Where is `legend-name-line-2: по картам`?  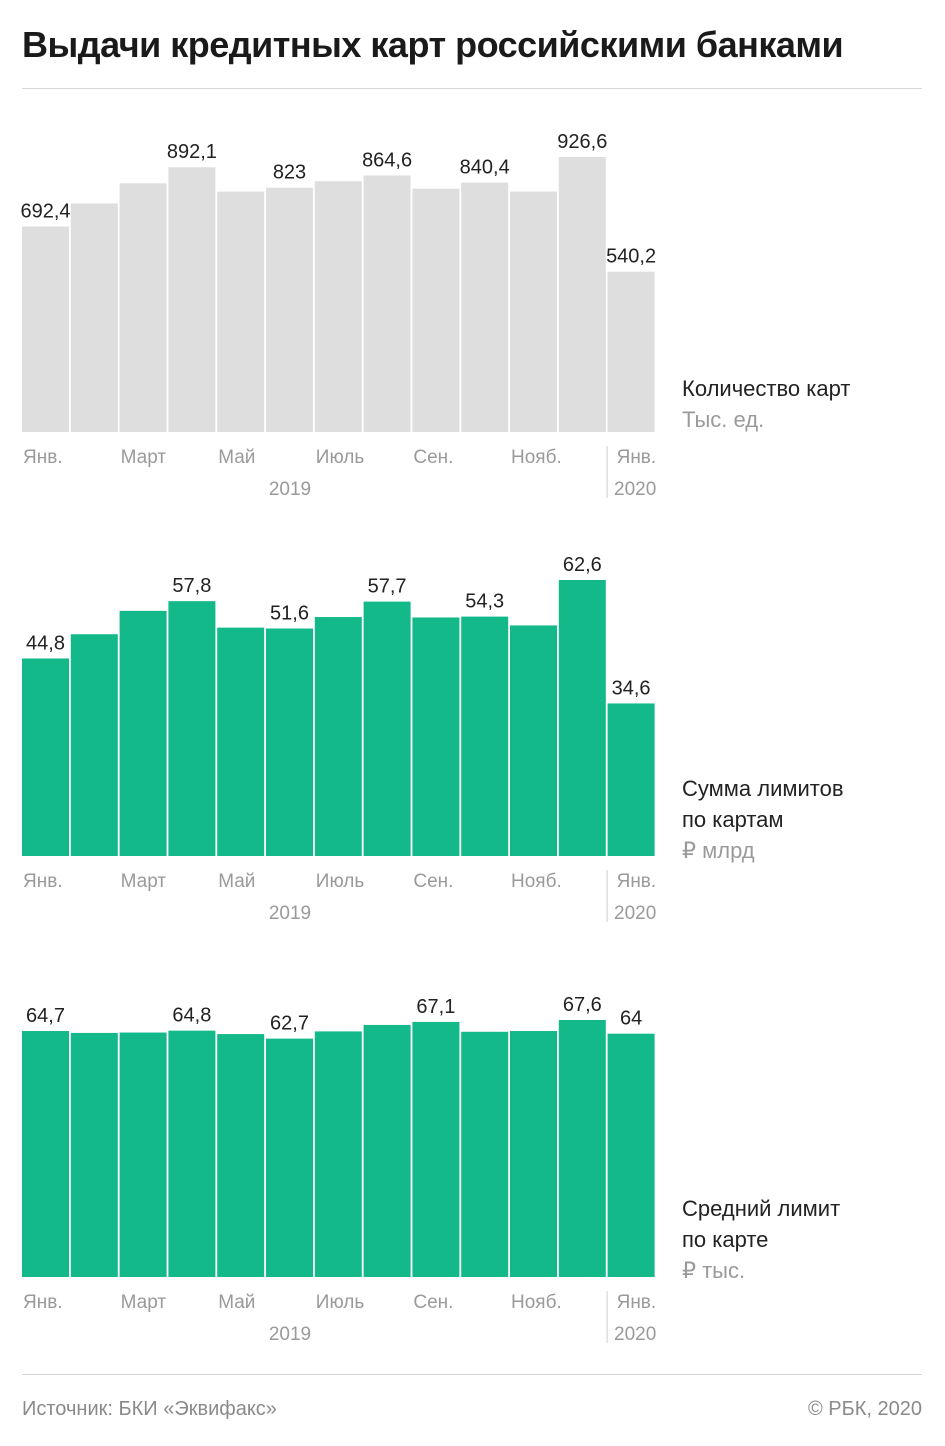
legend-name-line-2: по картам is located at coordinates (733, 819).